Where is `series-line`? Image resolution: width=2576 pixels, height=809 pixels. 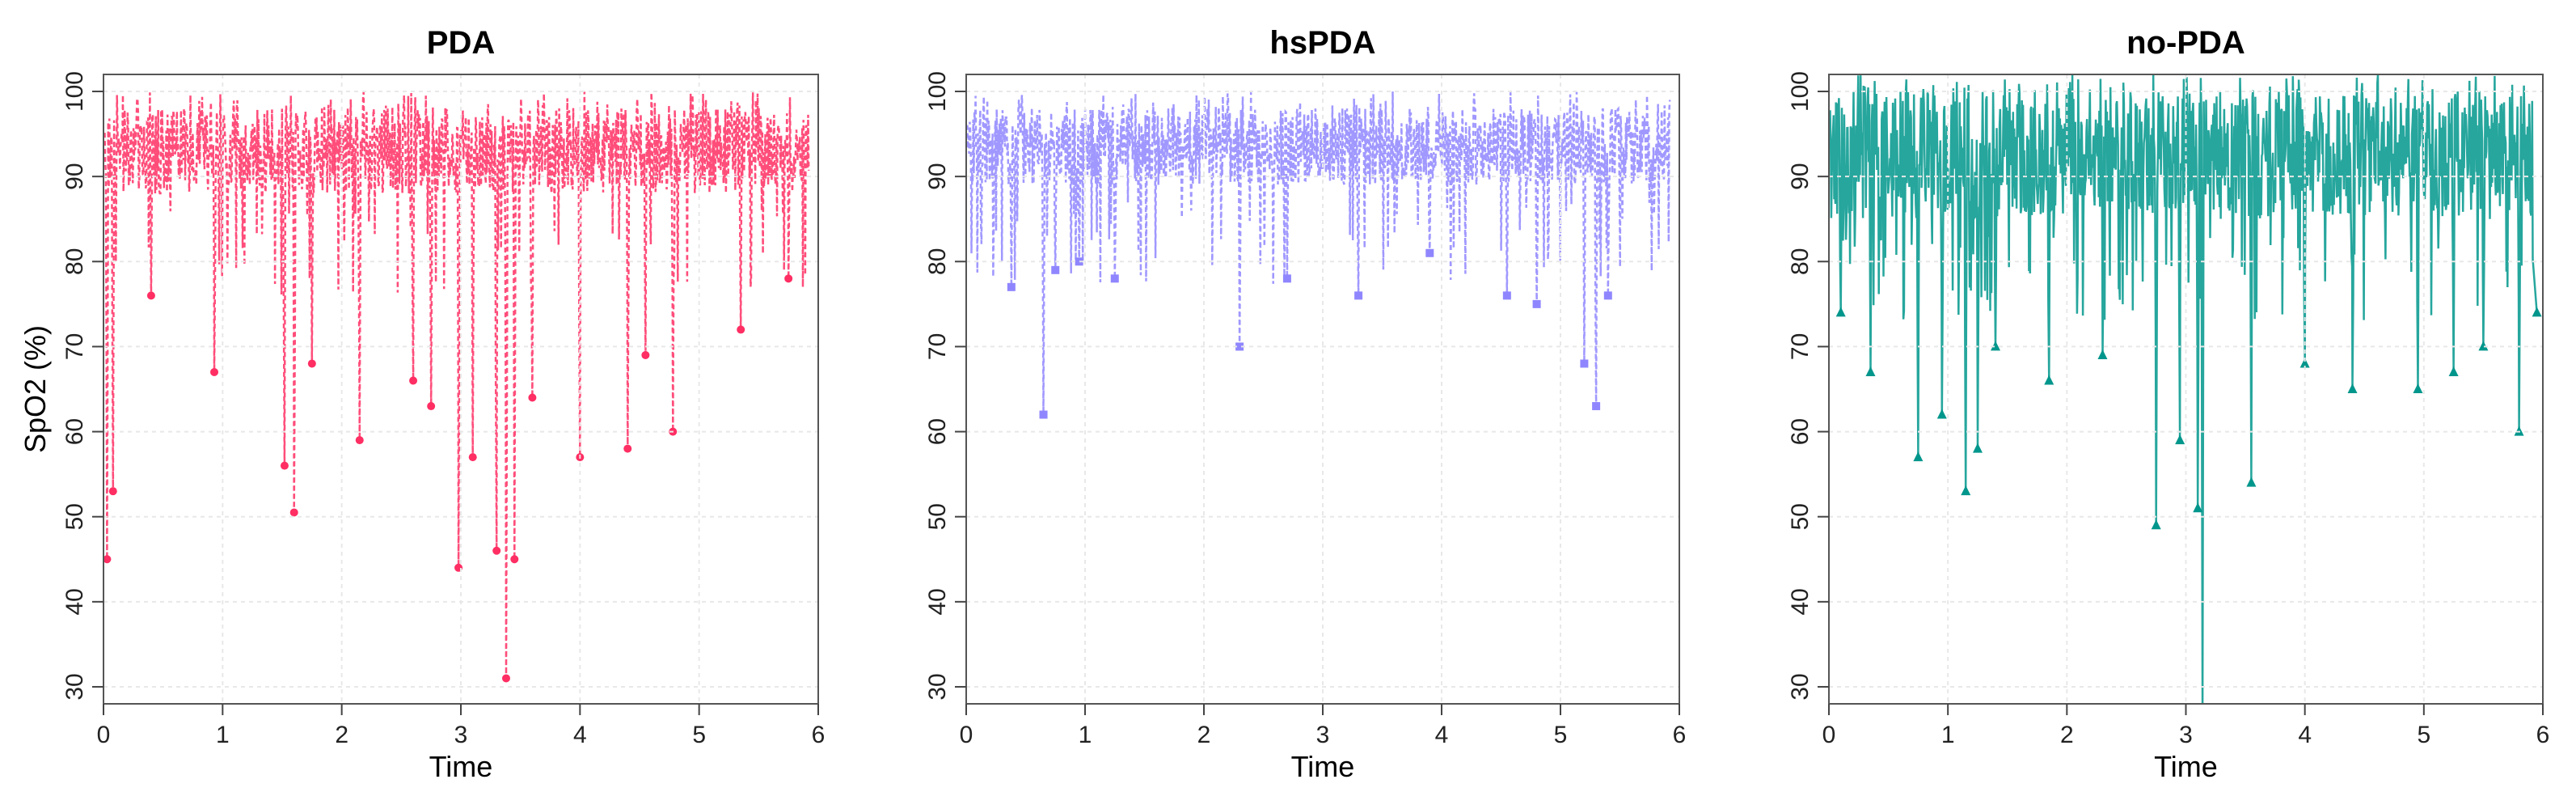
series-line is located at coordinates (1318, 253).